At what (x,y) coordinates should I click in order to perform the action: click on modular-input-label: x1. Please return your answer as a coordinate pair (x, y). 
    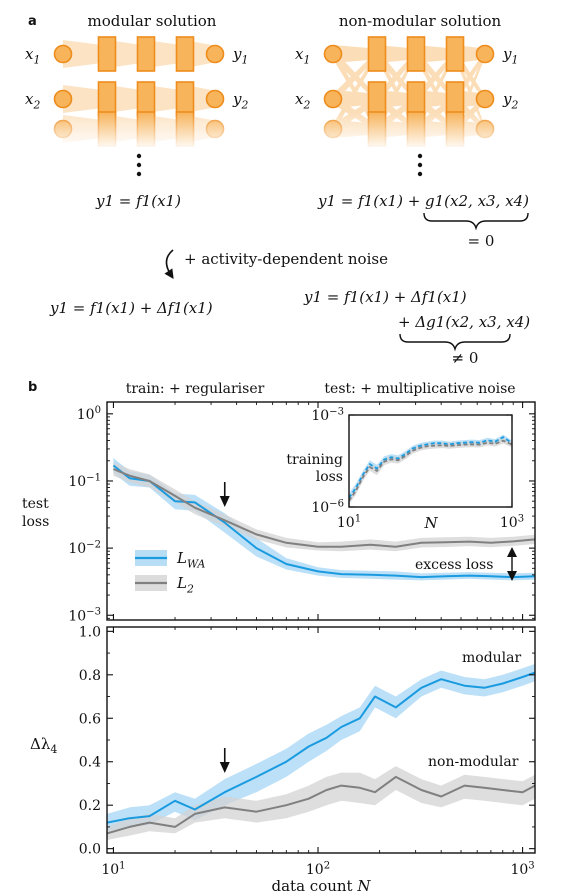
    Looking at the image, I should click on (32, 56).